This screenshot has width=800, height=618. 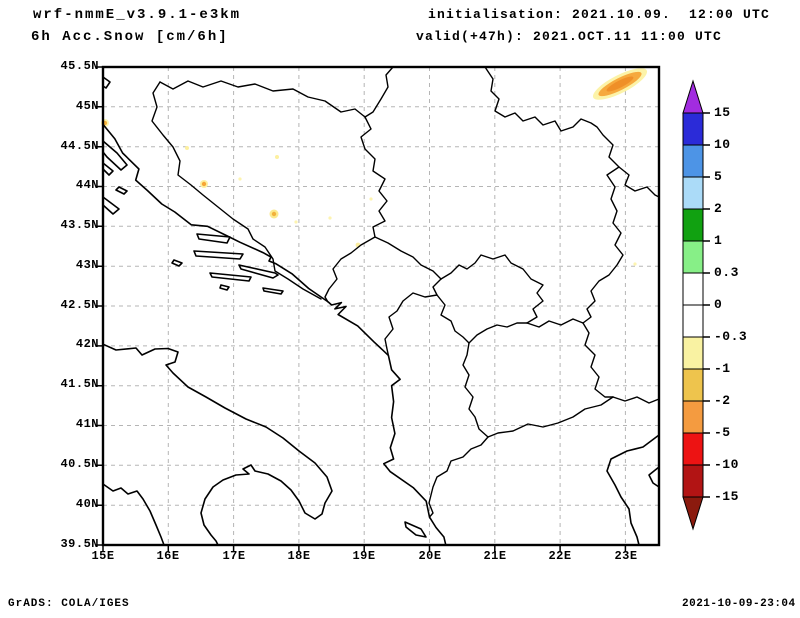 What do you see at coordinates (79, 146) in the screenshot?
I see `lat-label: 44.5N` at bounding box center [79, 146].